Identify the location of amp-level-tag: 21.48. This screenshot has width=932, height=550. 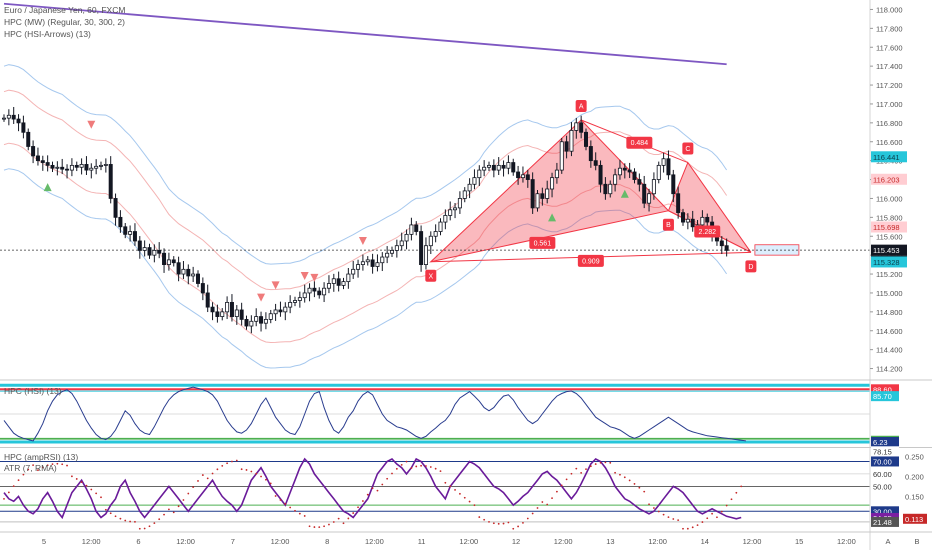
(885, 521).